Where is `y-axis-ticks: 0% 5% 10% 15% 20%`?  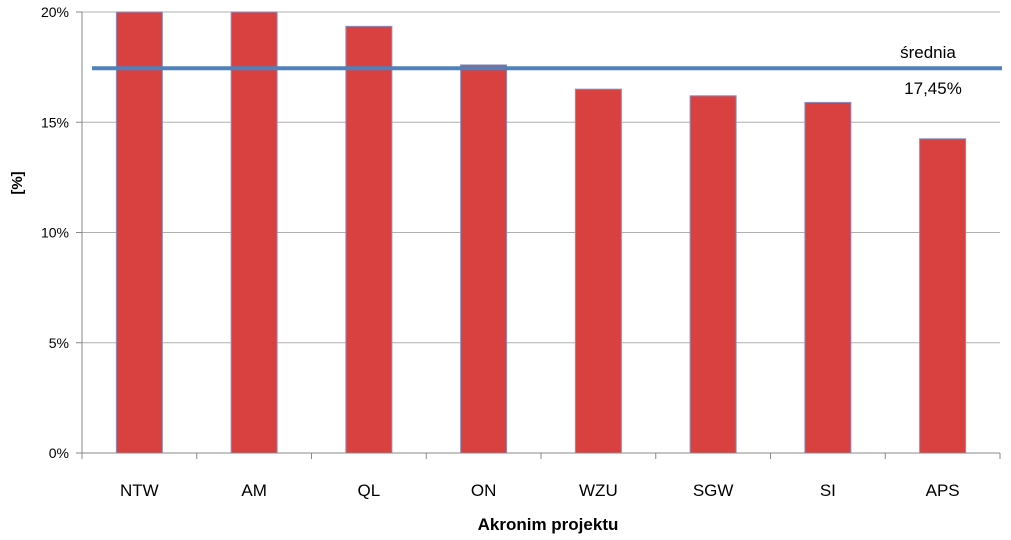 y-axis-ticks: 0% 5% 10% 15% 20% is located at coordinates (61, 232).